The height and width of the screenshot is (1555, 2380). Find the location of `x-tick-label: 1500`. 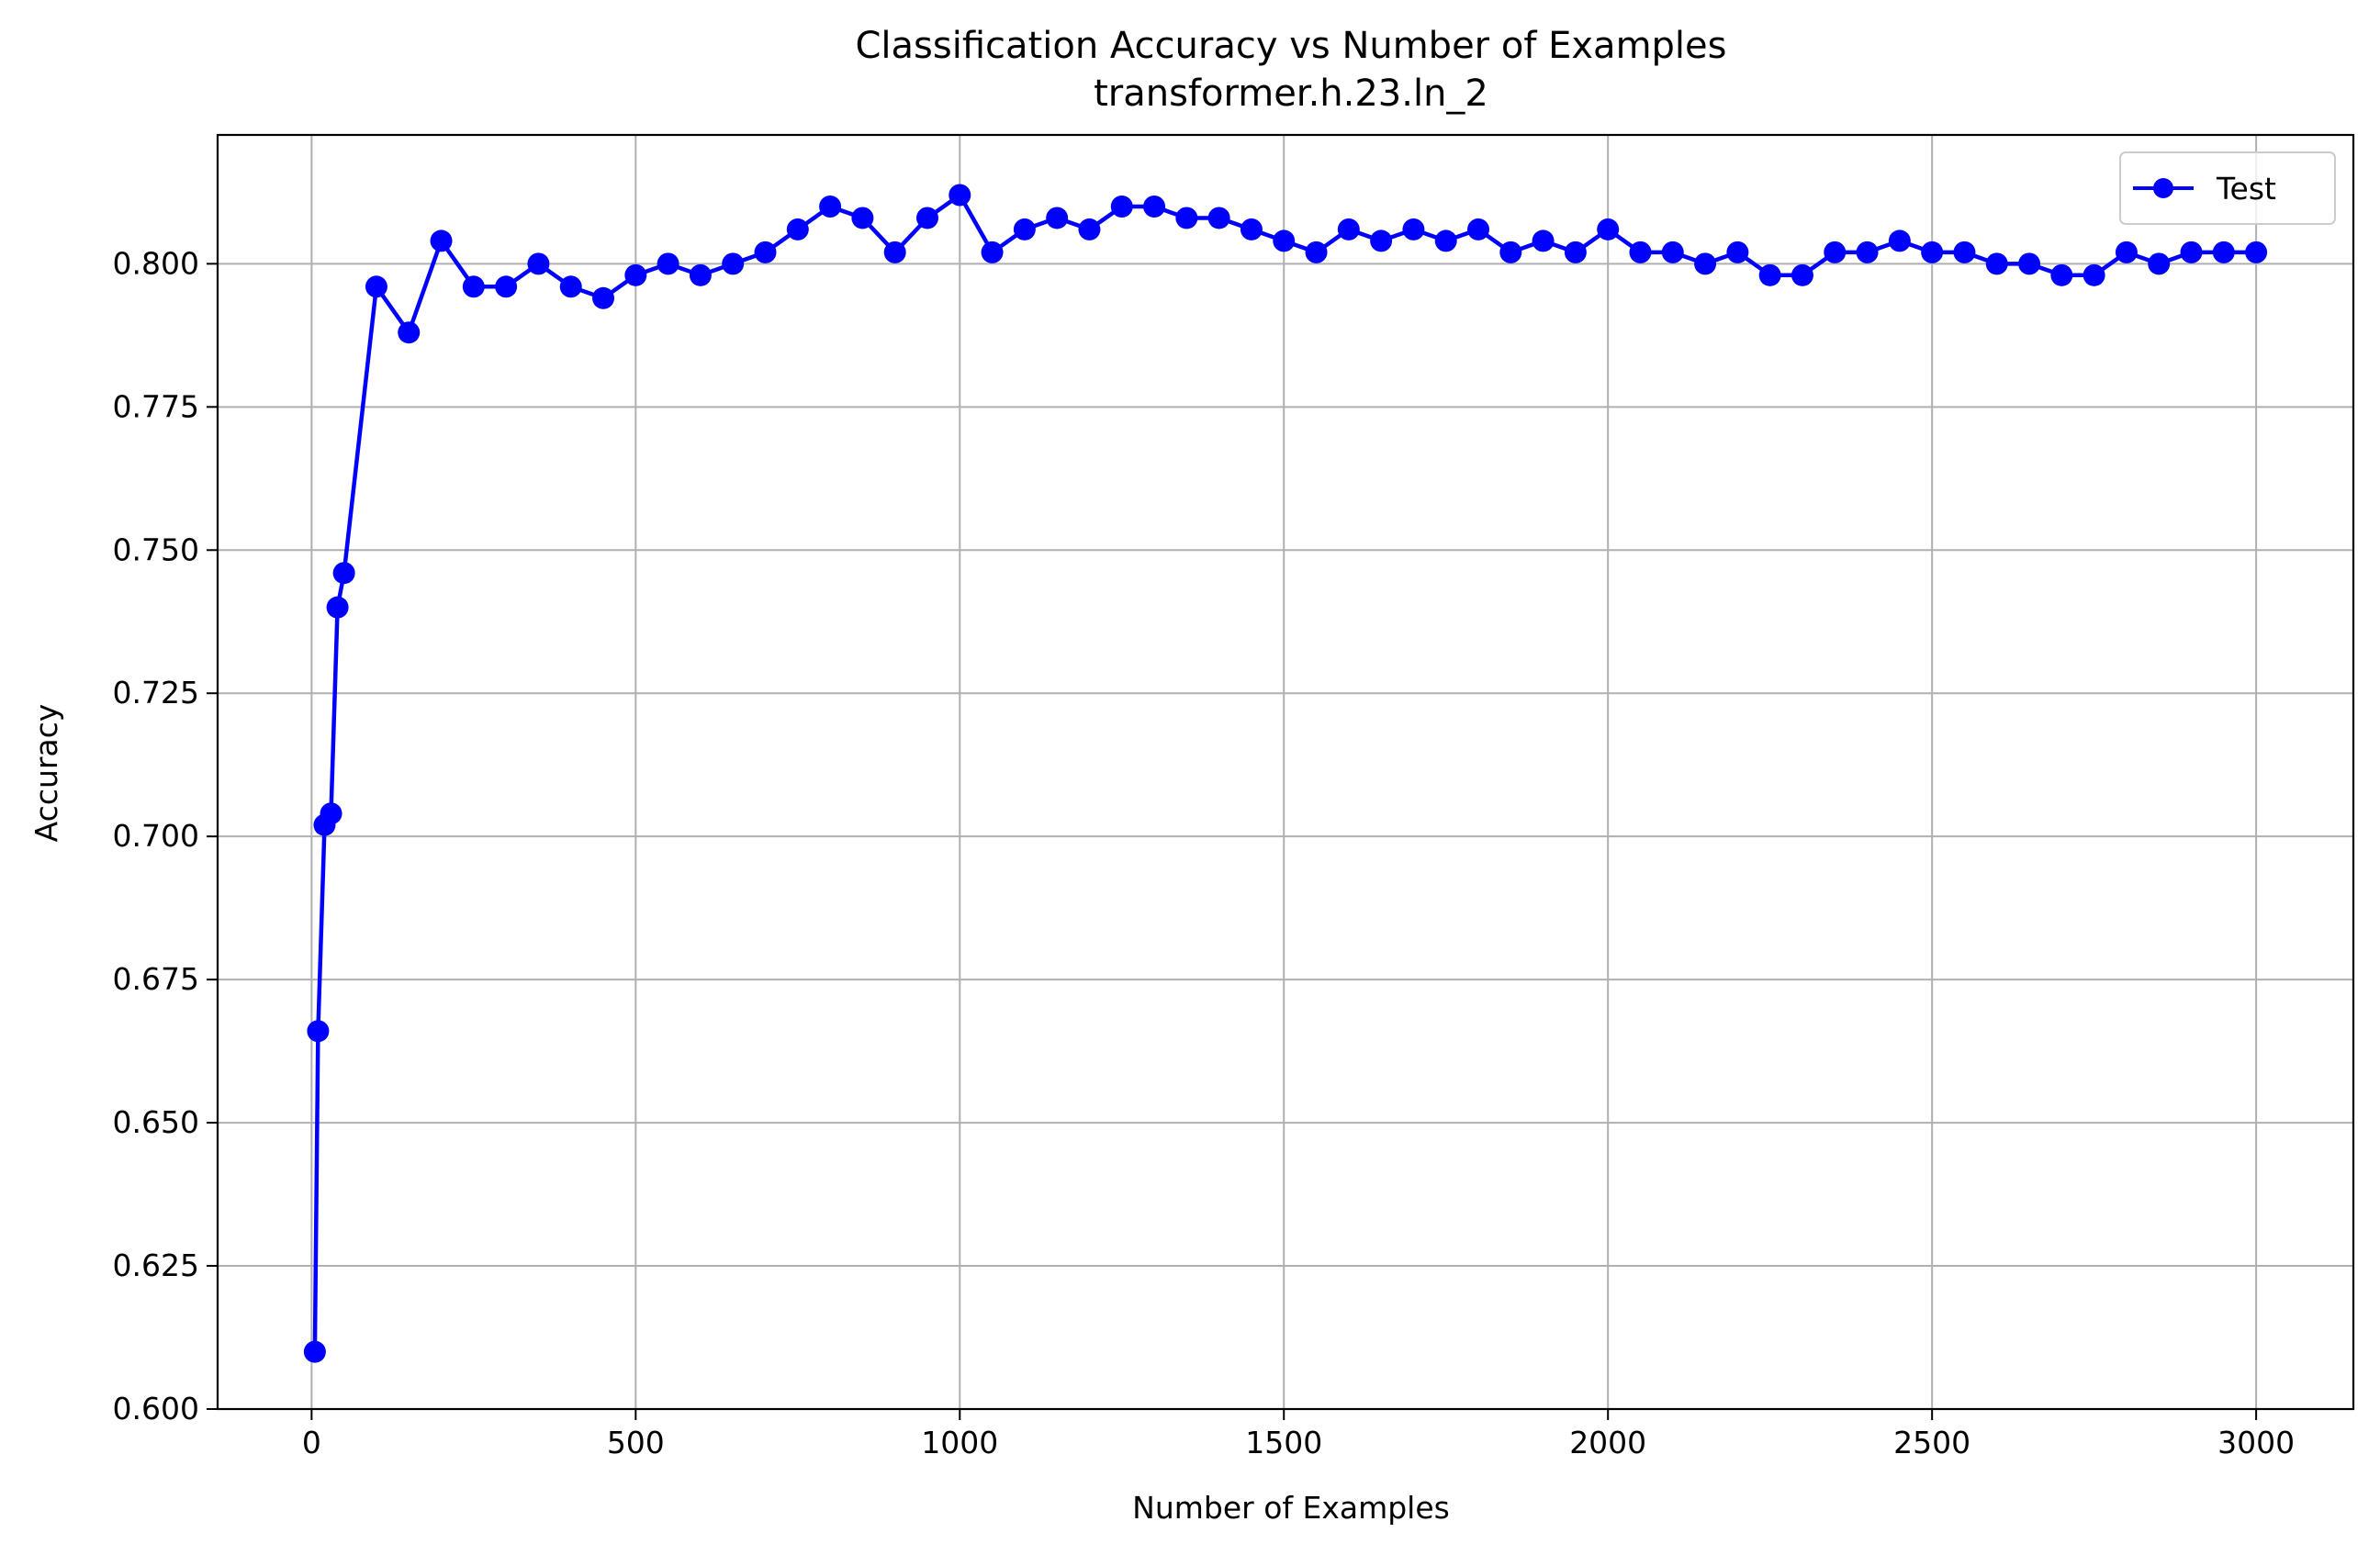

x-tick-label: 1500 is located at coordinates (1283, 1443).